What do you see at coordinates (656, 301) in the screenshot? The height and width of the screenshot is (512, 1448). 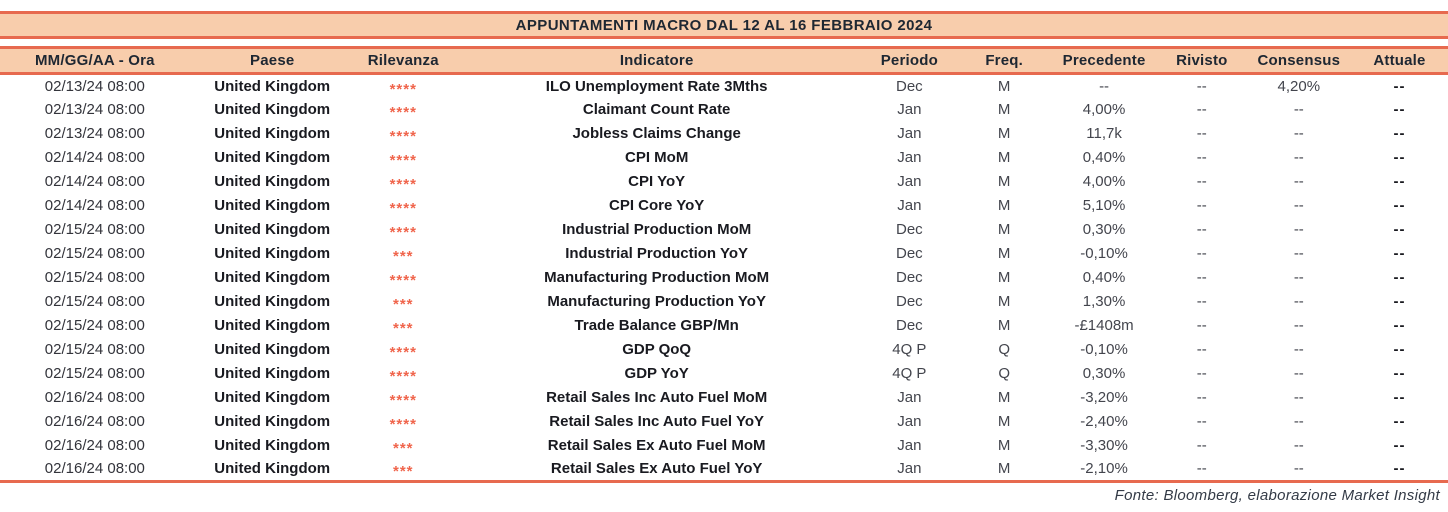 I see `cell-indicator: Manufacturing Production YoY` at bounding box center [656, 301].